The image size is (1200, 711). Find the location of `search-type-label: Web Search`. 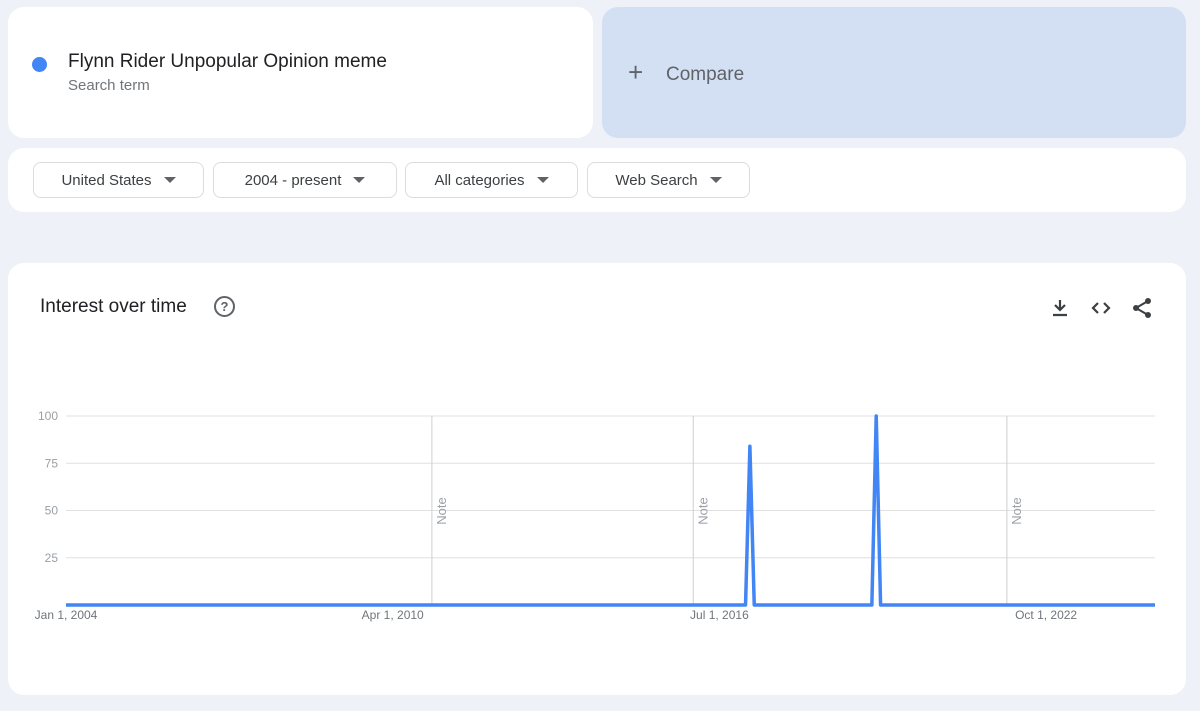

search-type-label: Web Search is located at coordinates (656, 180).